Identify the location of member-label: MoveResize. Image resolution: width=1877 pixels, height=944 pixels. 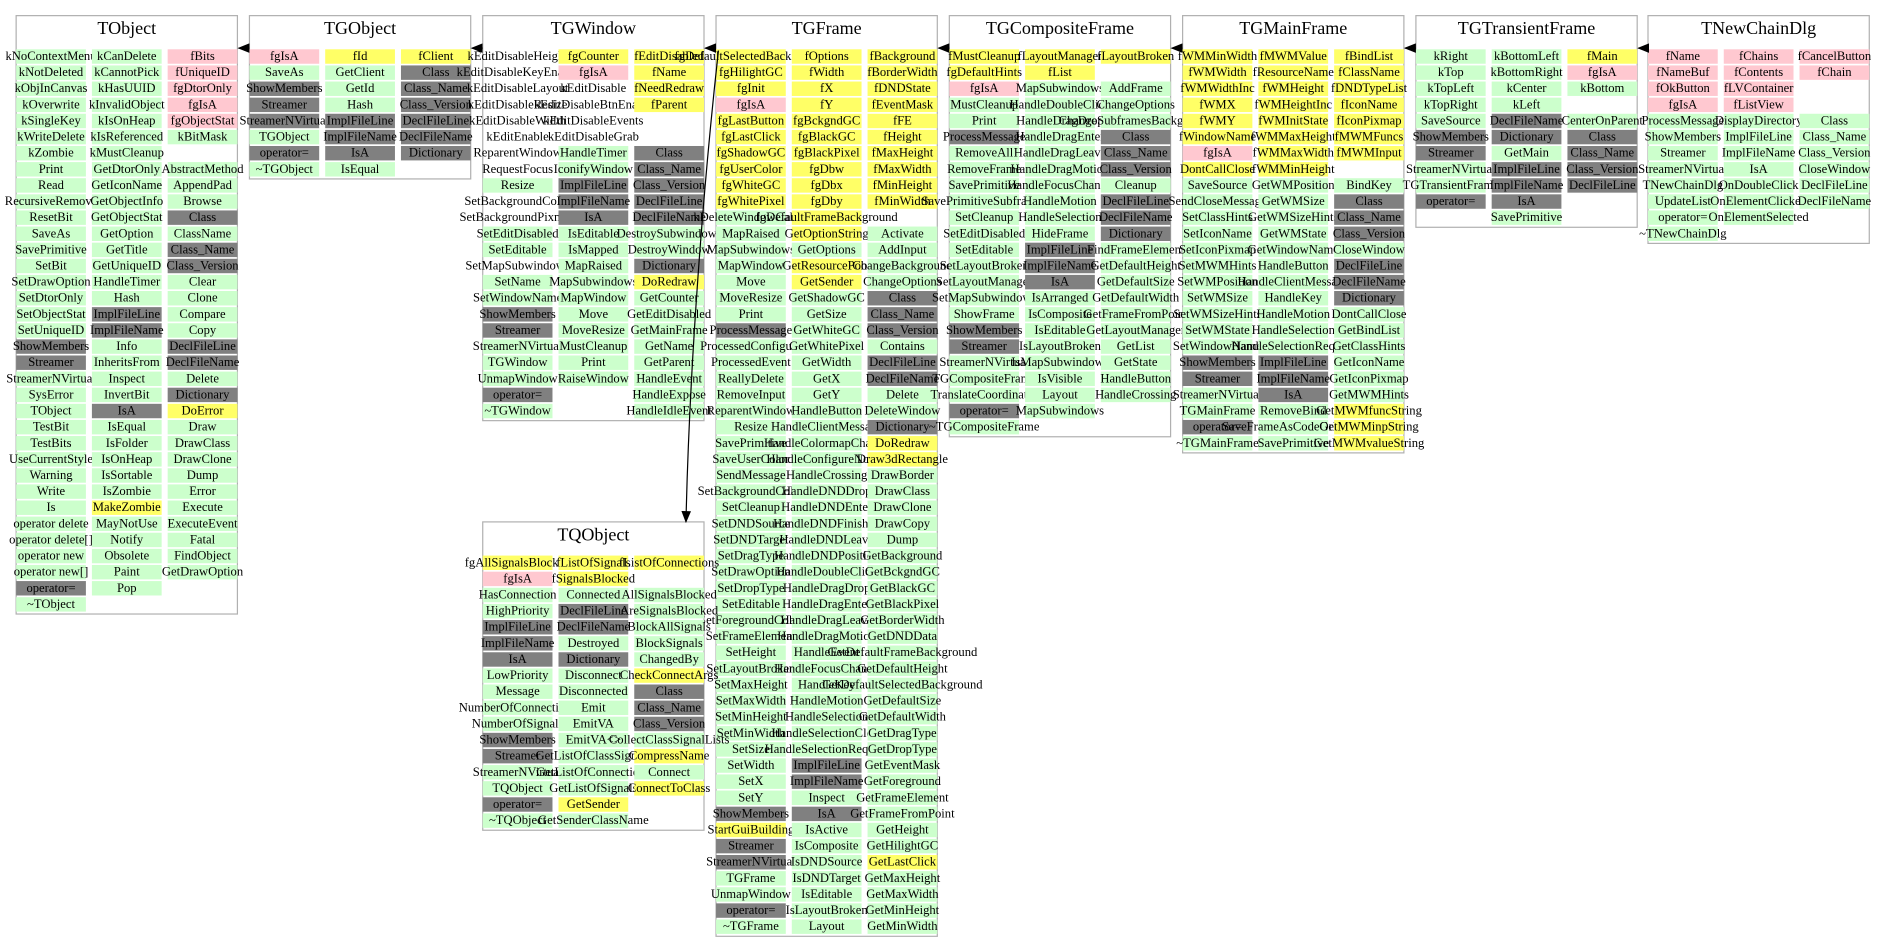
(593, 330).